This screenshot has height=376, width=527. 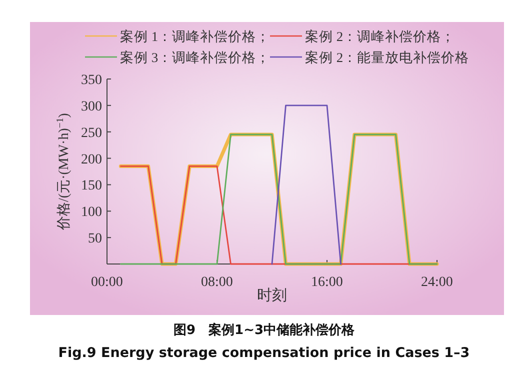 I want to click on y-tick-label: 300, so click(x=91, y=106).